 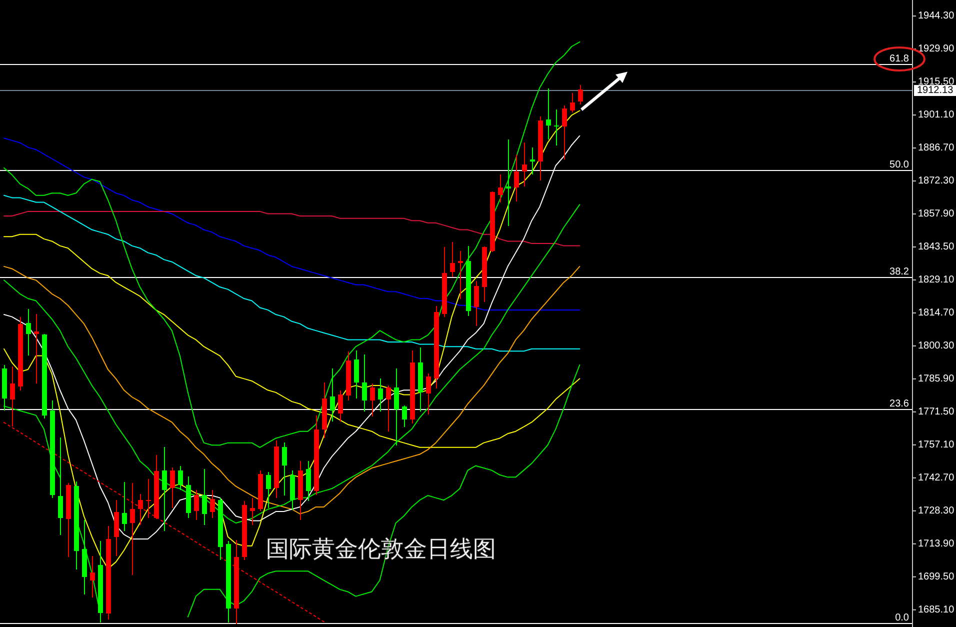 What do you see at coordinates (936, 576) in the screenshot?
I see `y-tick-label: 1699.50` at bounding box center [936, 576].